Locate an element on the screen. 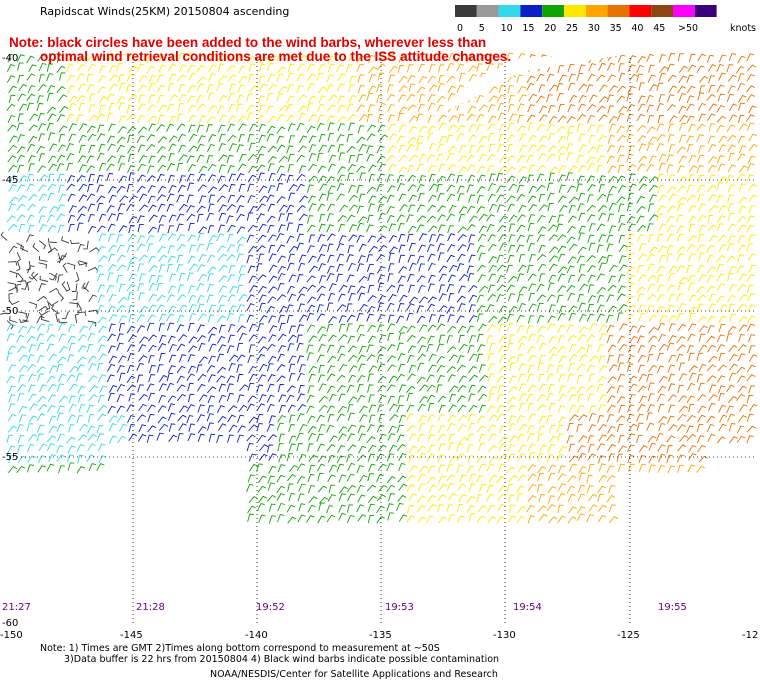 This screenshot has height=688, width=760. pass-time-3: 19:53 is located at coordinates (399, 607).